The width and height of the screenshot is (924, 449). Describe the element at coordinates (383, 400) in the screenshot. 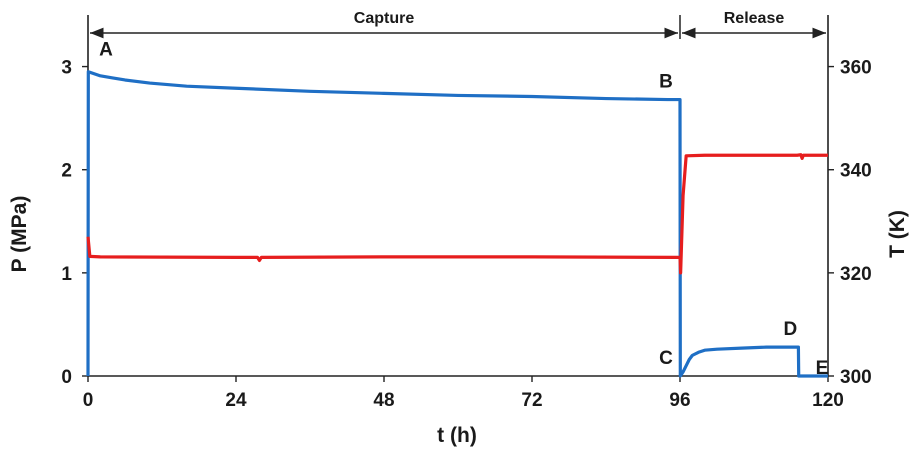

I see `x-tick-label: 48` at that location.